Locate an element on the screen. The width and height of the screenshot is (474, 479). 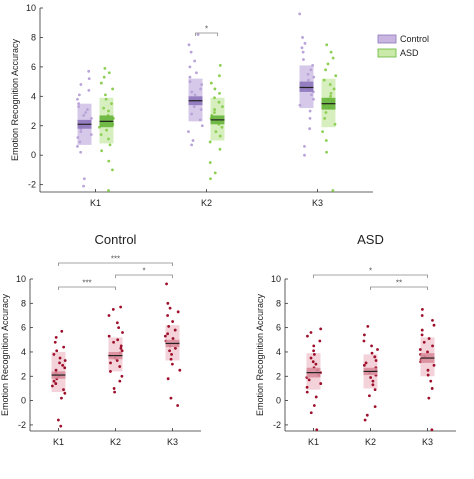
y-axis-label: Emotion Recognition Accuracy is located at coordinates (5, 354).